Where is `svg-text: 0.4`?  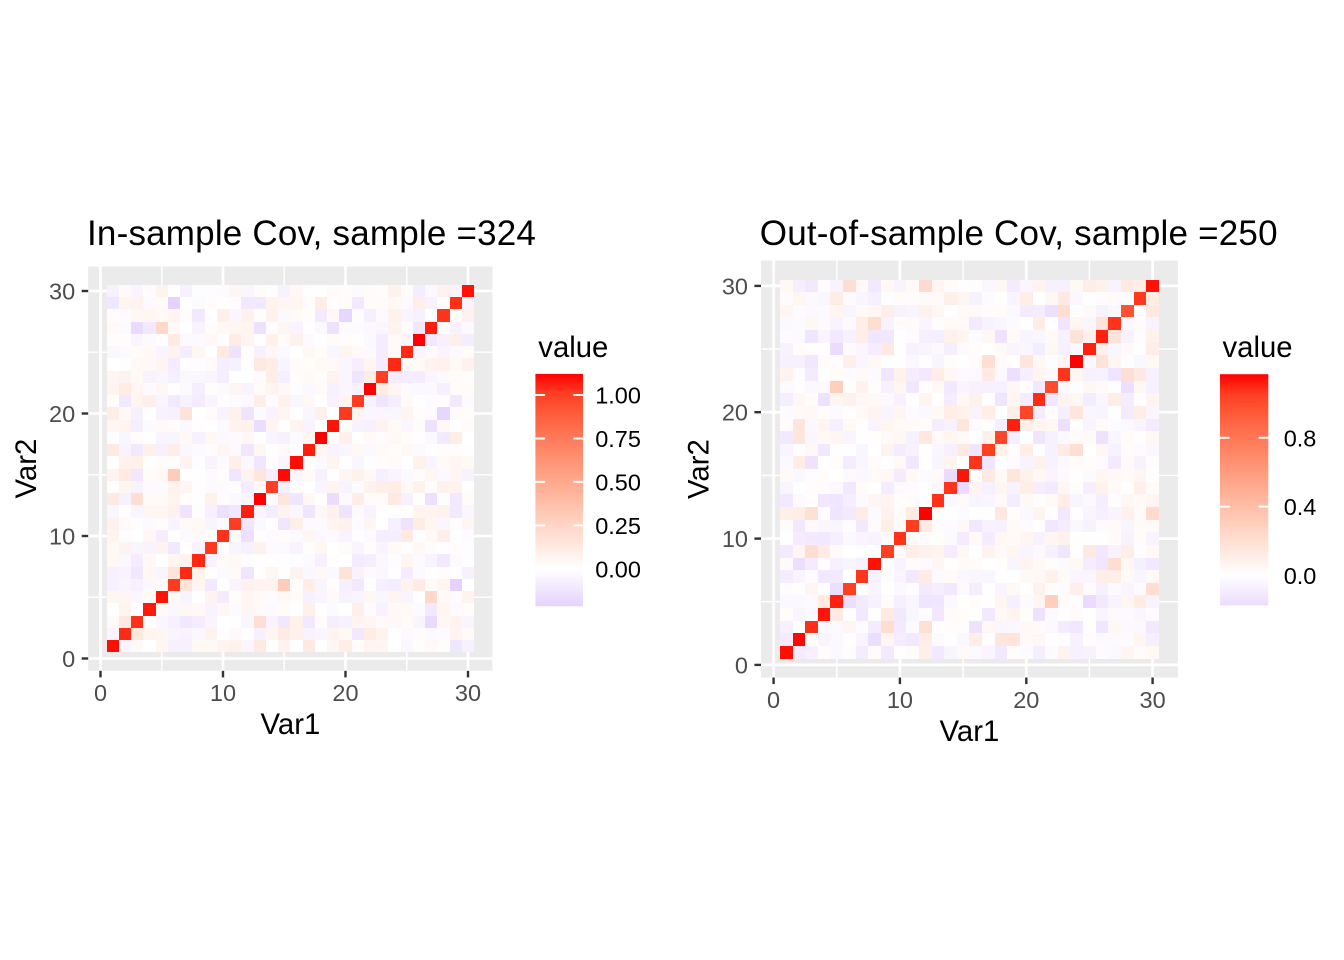
svg-text: 0.4 is located at coordinates (1300, 507).